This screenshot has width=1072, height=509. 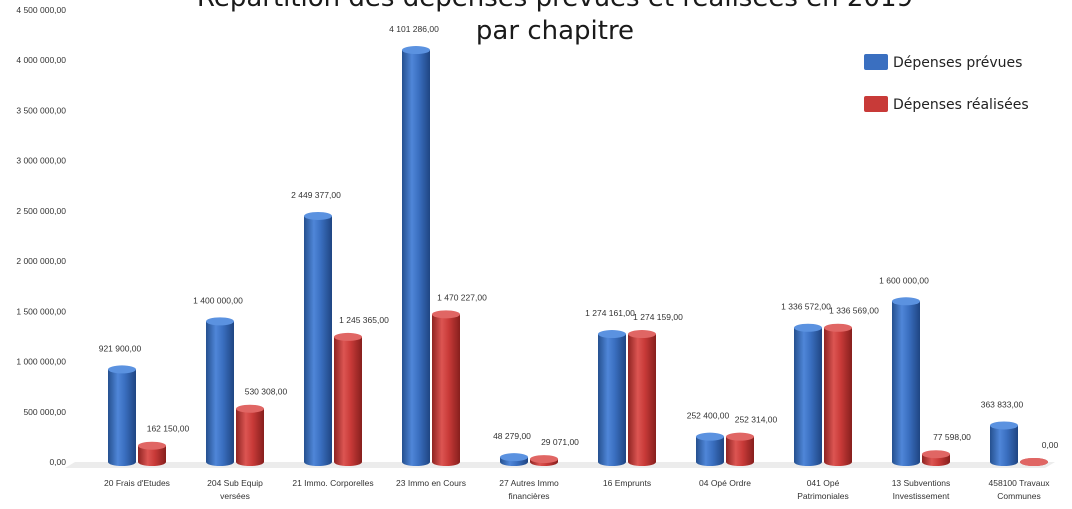 I want to click on x-category-label: financières, so click(x=528, y=496).